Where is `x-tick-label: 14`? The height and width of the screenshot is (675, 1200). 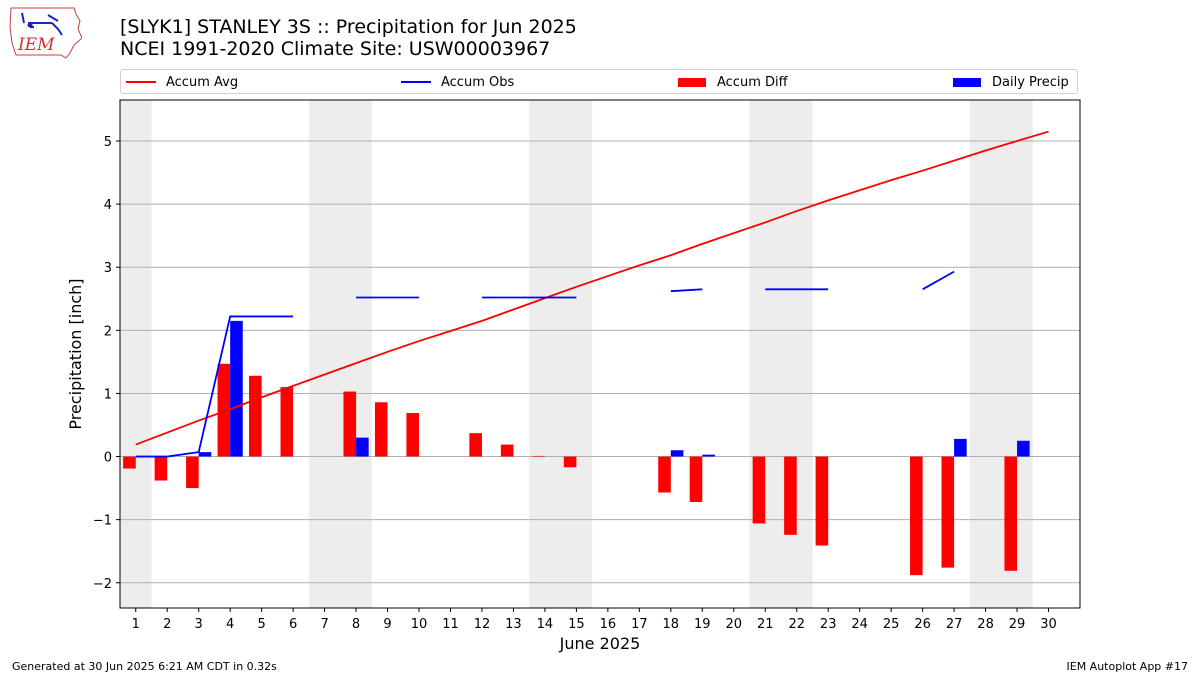
x-tick-label: 14 is located at coordinates (545, 624).